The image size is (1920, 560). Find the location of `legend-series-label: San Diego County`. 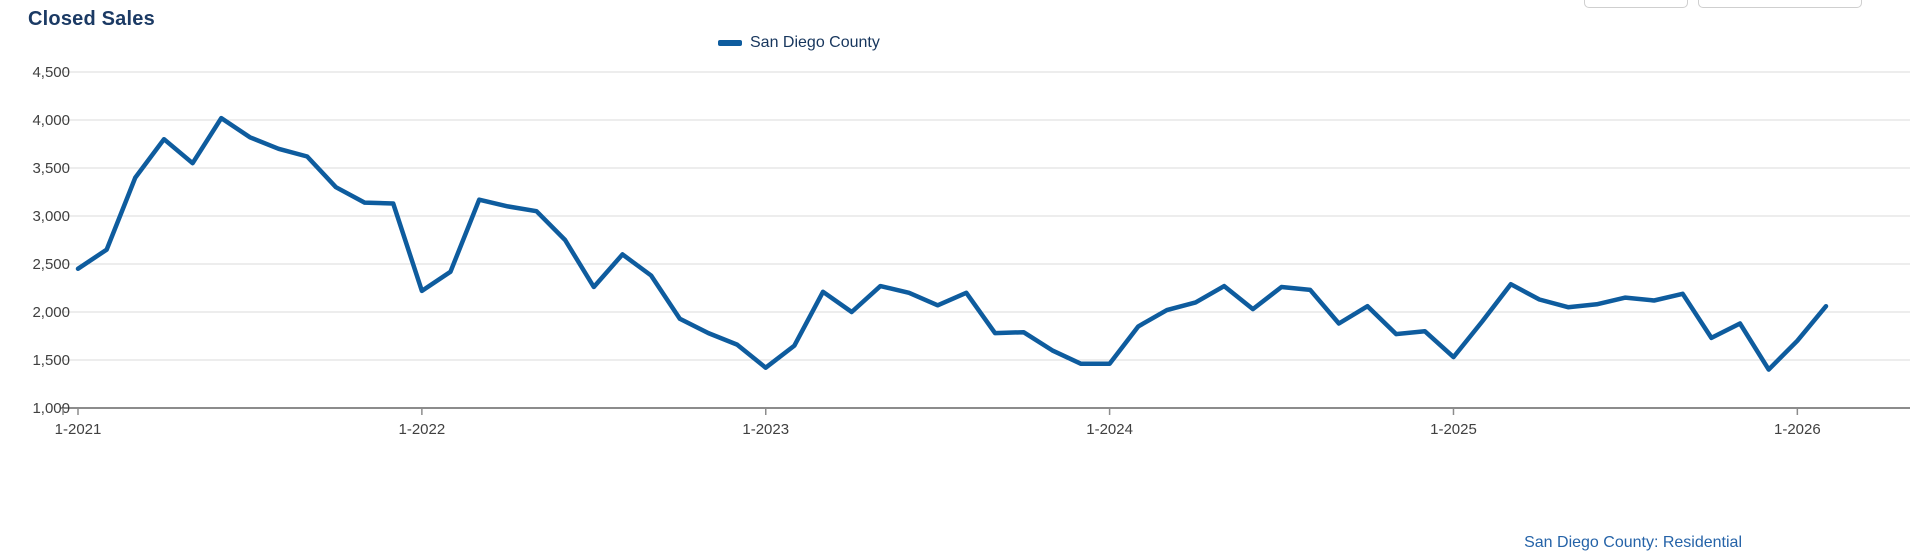

legend-series-label: San Diego County is located at coordinates (815, 42).